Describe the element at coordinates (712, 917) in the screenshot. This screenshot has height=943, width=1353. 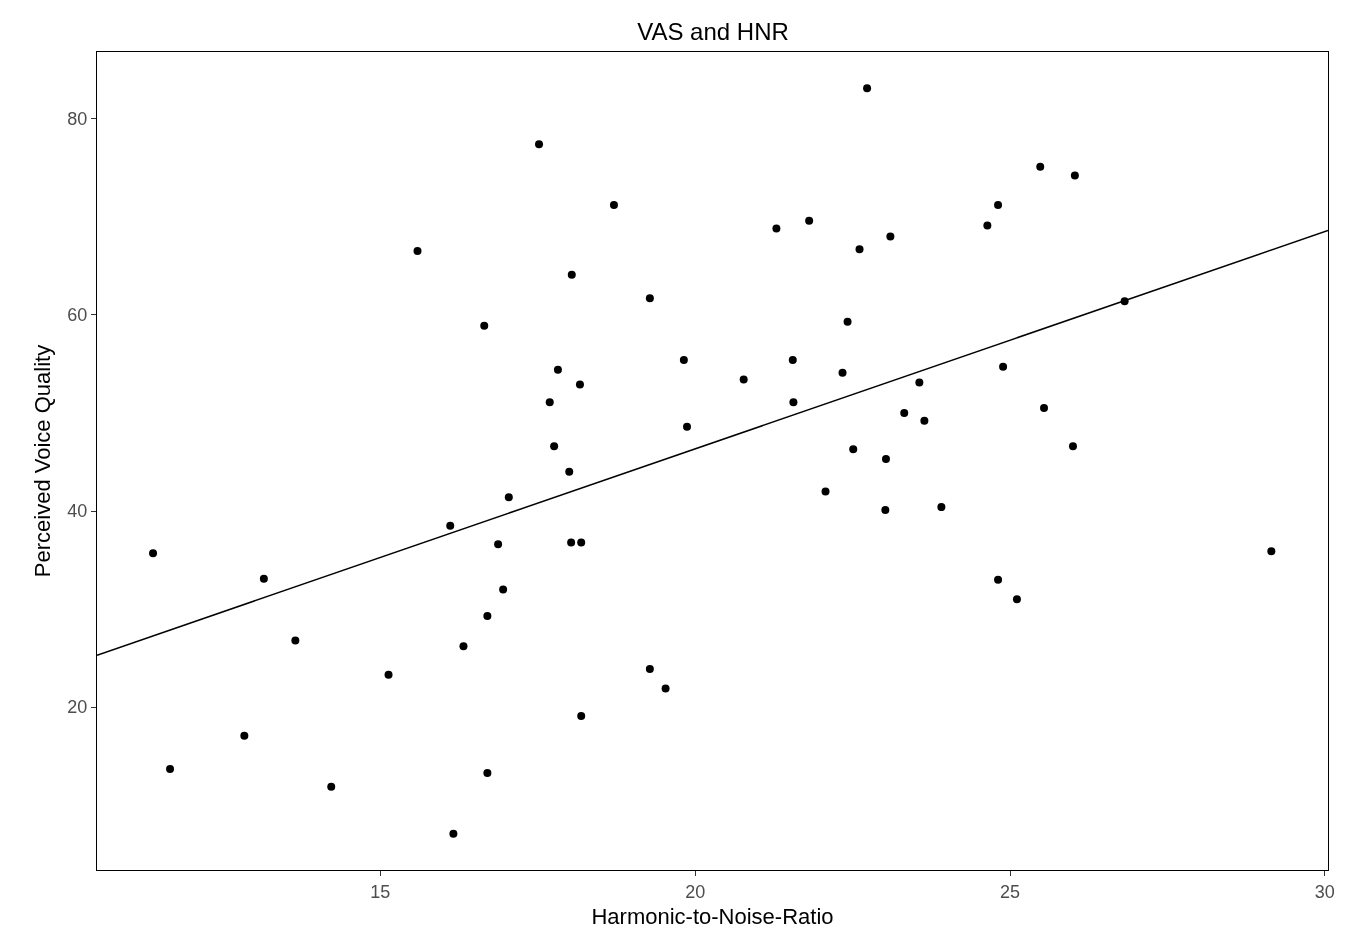
I see `x-axis-title: Harmonic-to-Noise-Ratio` at that location.